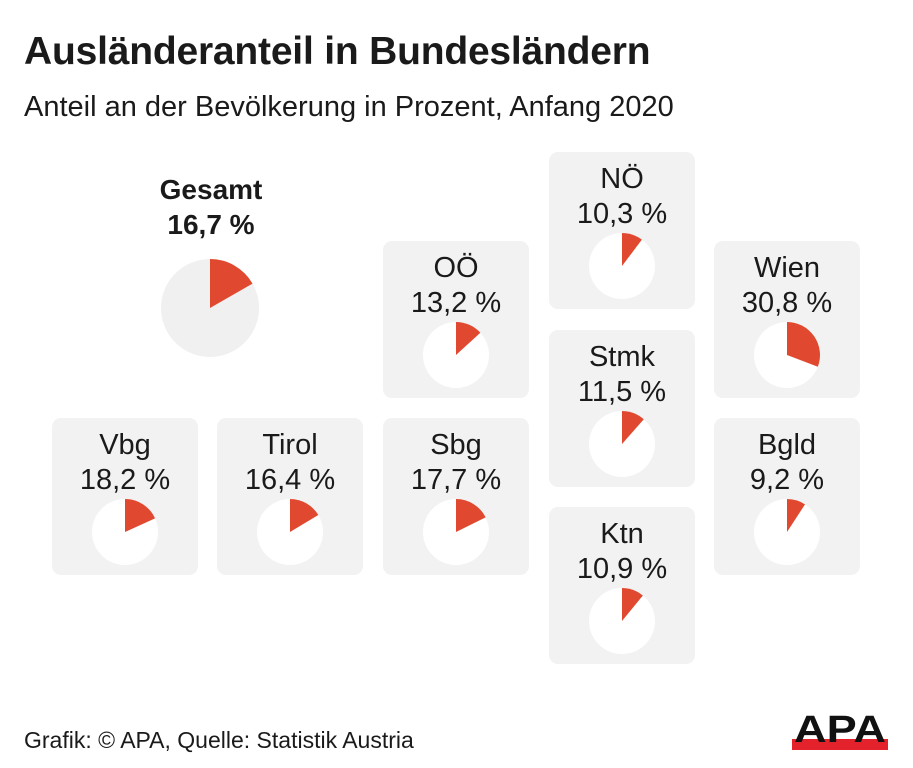 The width and height of the screenshot is (913, 768). I want to click on apa-logo: APA, so click(840, 730).